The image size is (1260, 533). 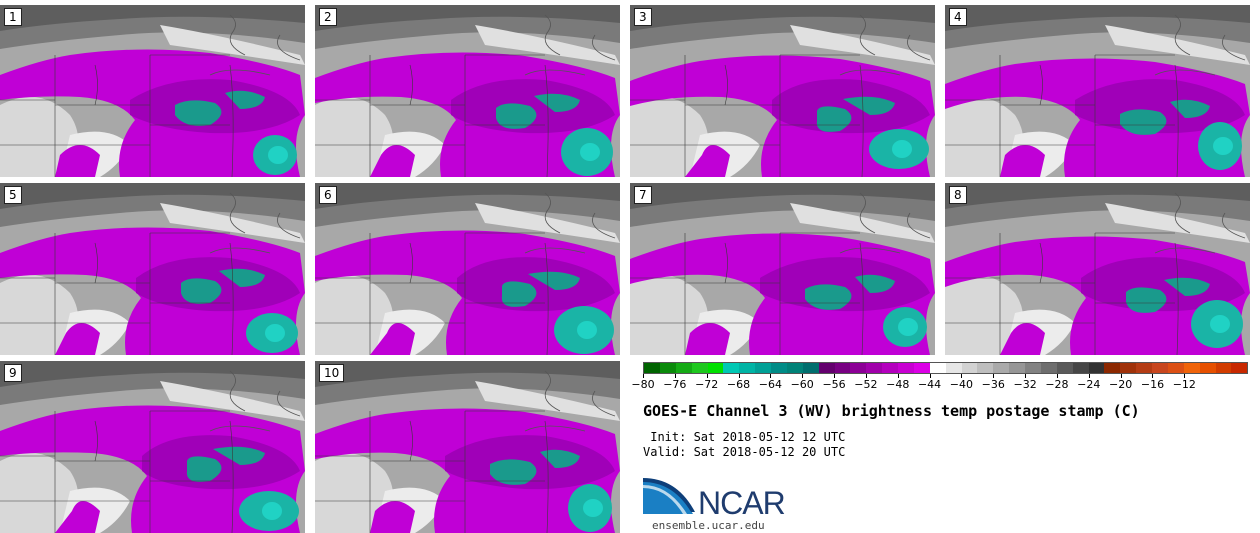 I want to click on panel-label: 9, so click(x=13, y=373).